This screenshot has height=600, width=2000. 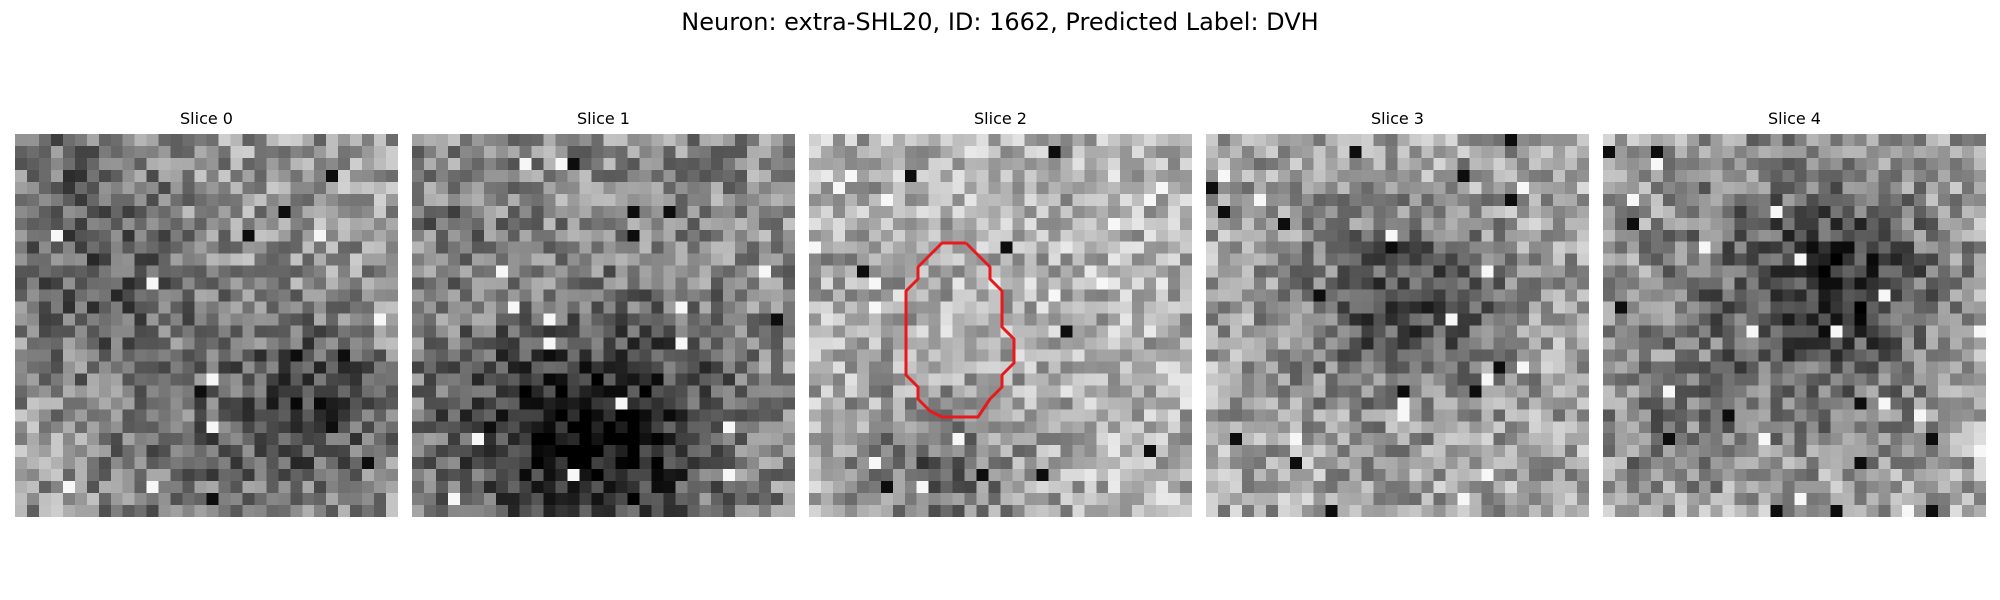 What do you see at coordinates (1397, 118) in the screenshot?
I see `panel-title: Slice 3` at bounding box center [1397, 118].